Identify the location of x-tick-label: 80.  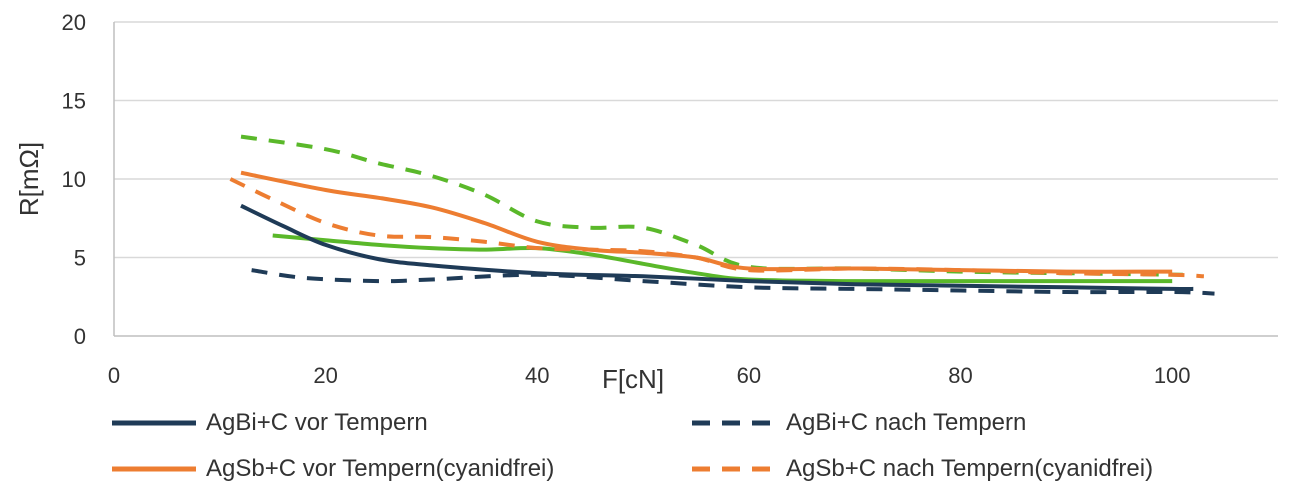
(960, 375).